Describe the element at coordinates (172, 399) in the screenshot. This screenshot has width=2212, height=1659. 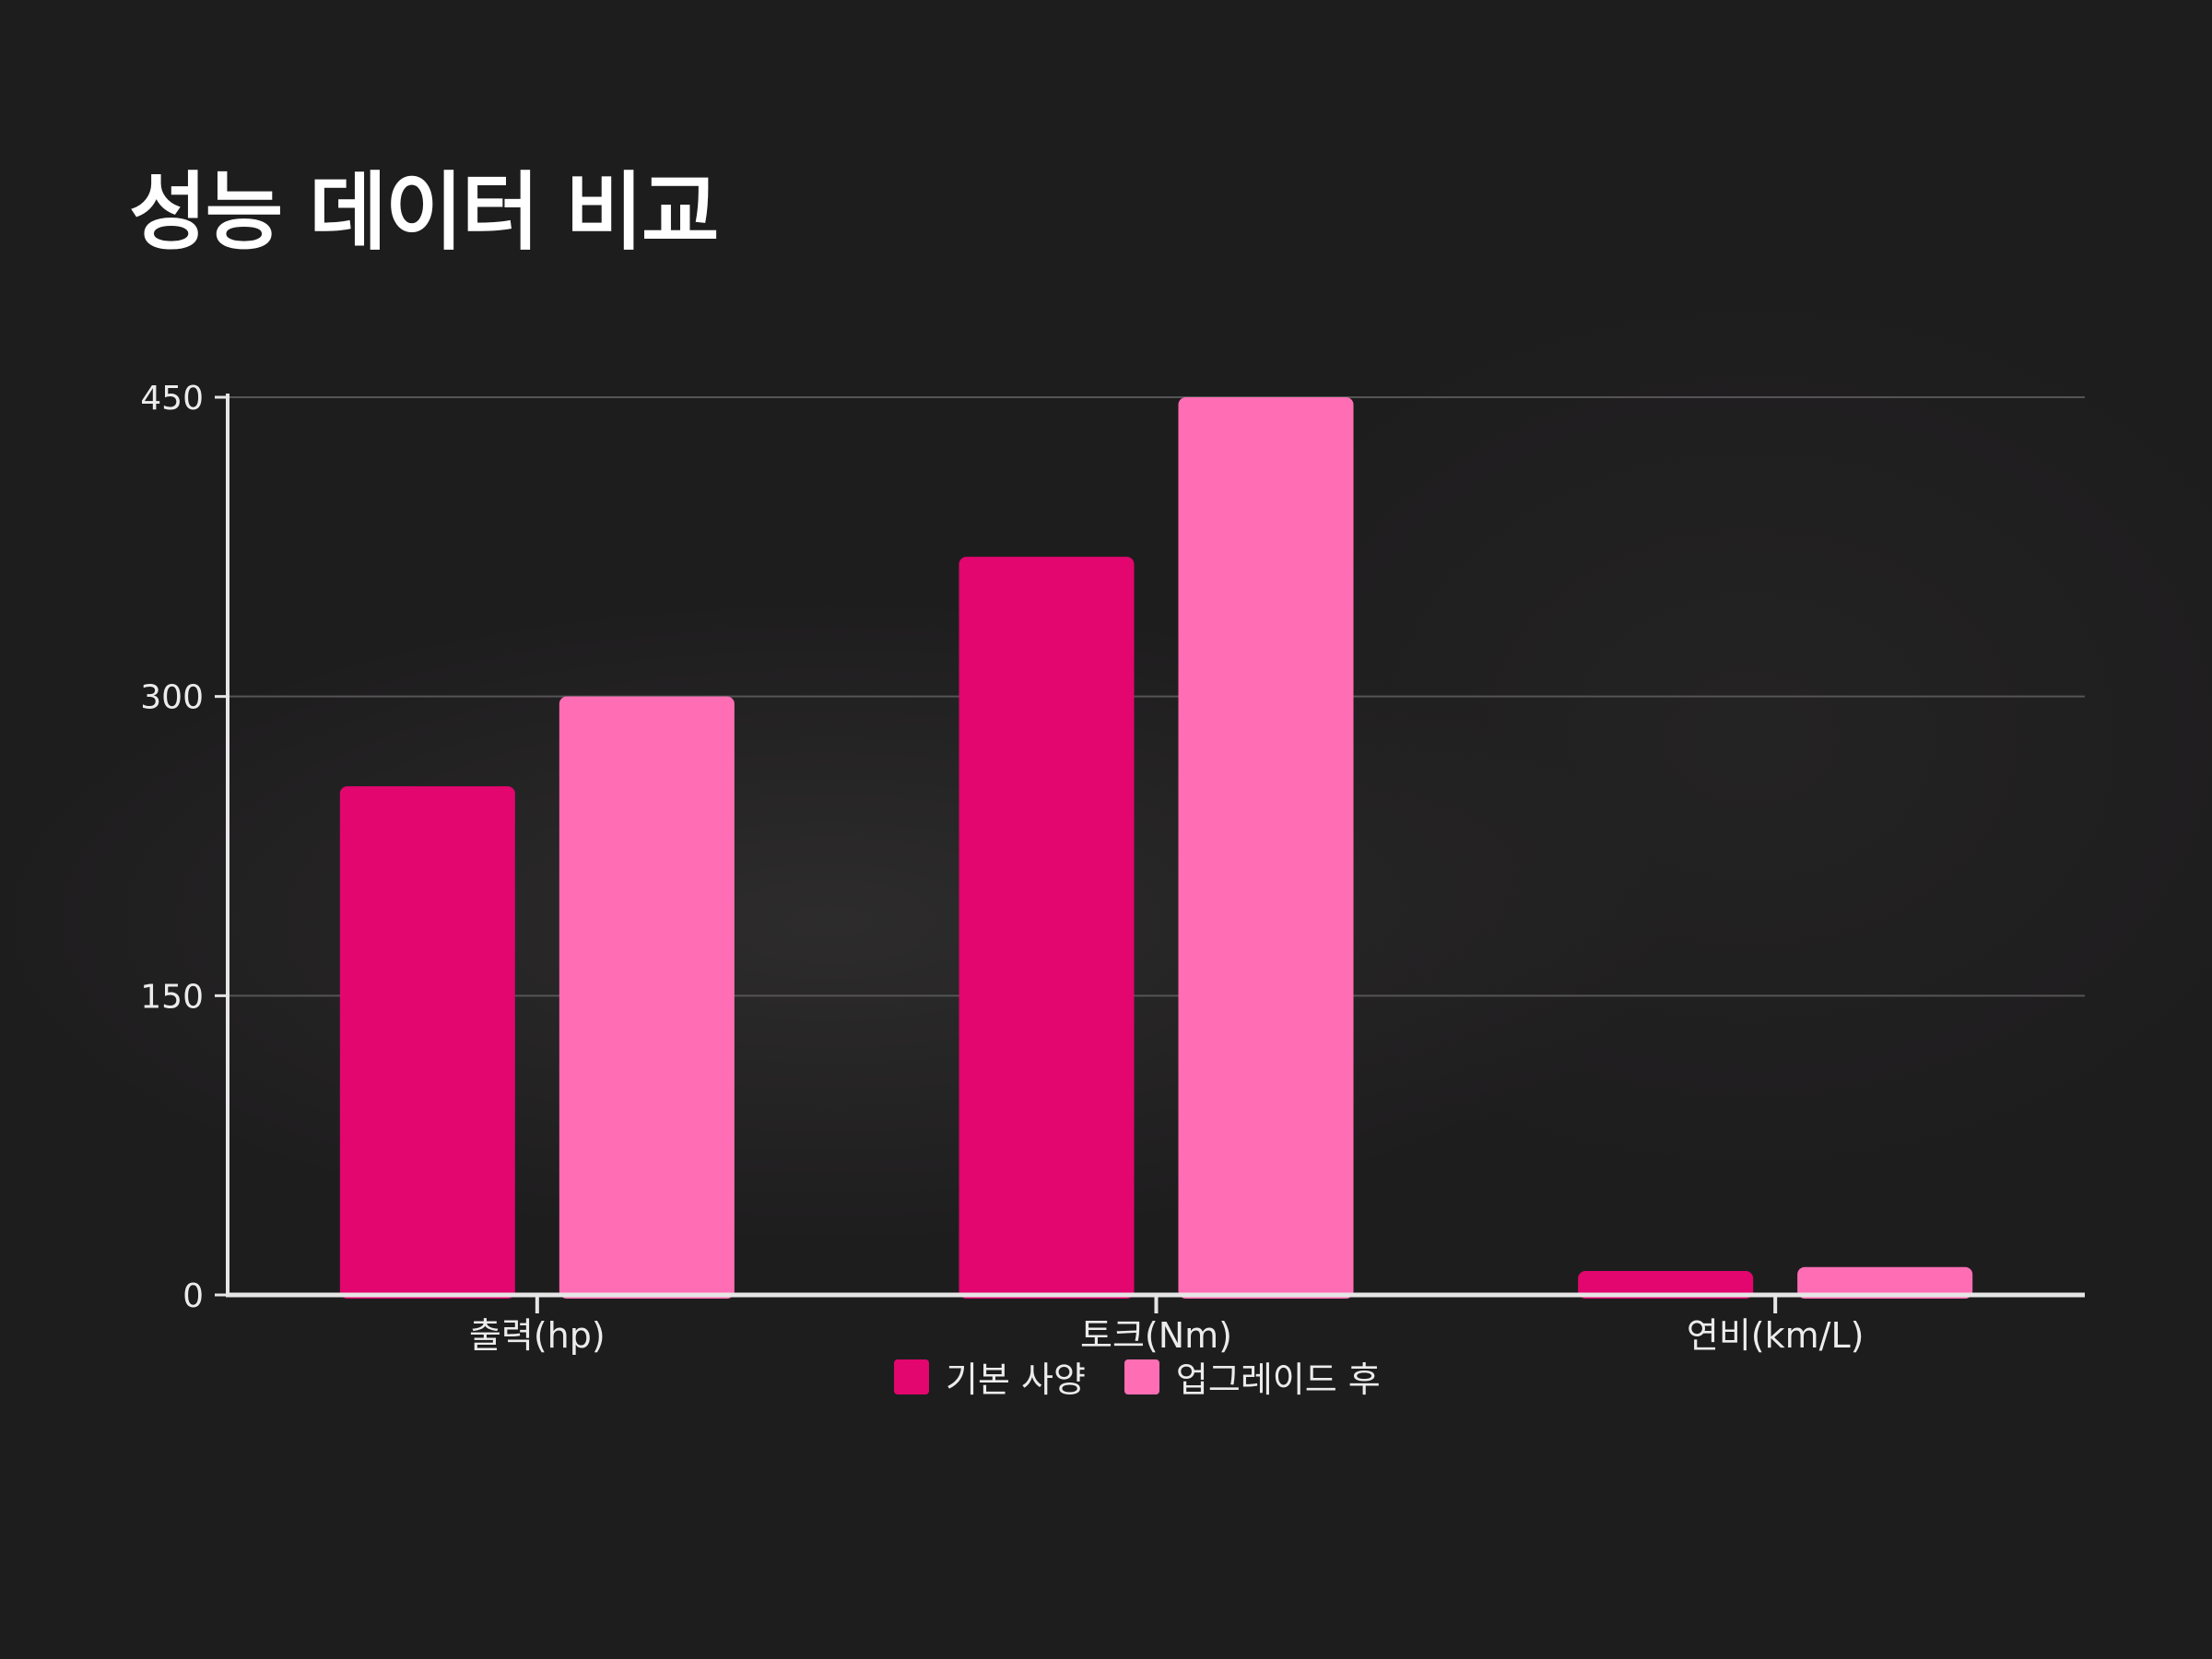
I see `y-tick-label: 450` at that location.